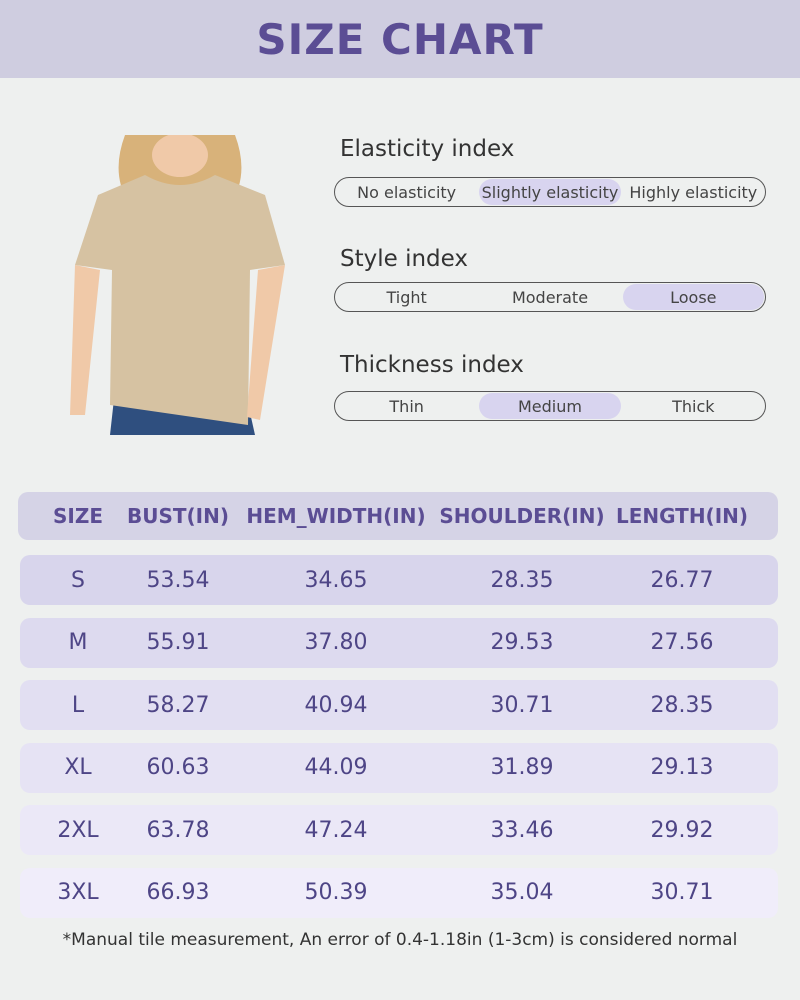  What do you see at coordinates (522, 892) in the screenshot?
I see `table-cell: 35.04` at bounding box center [522, 892].